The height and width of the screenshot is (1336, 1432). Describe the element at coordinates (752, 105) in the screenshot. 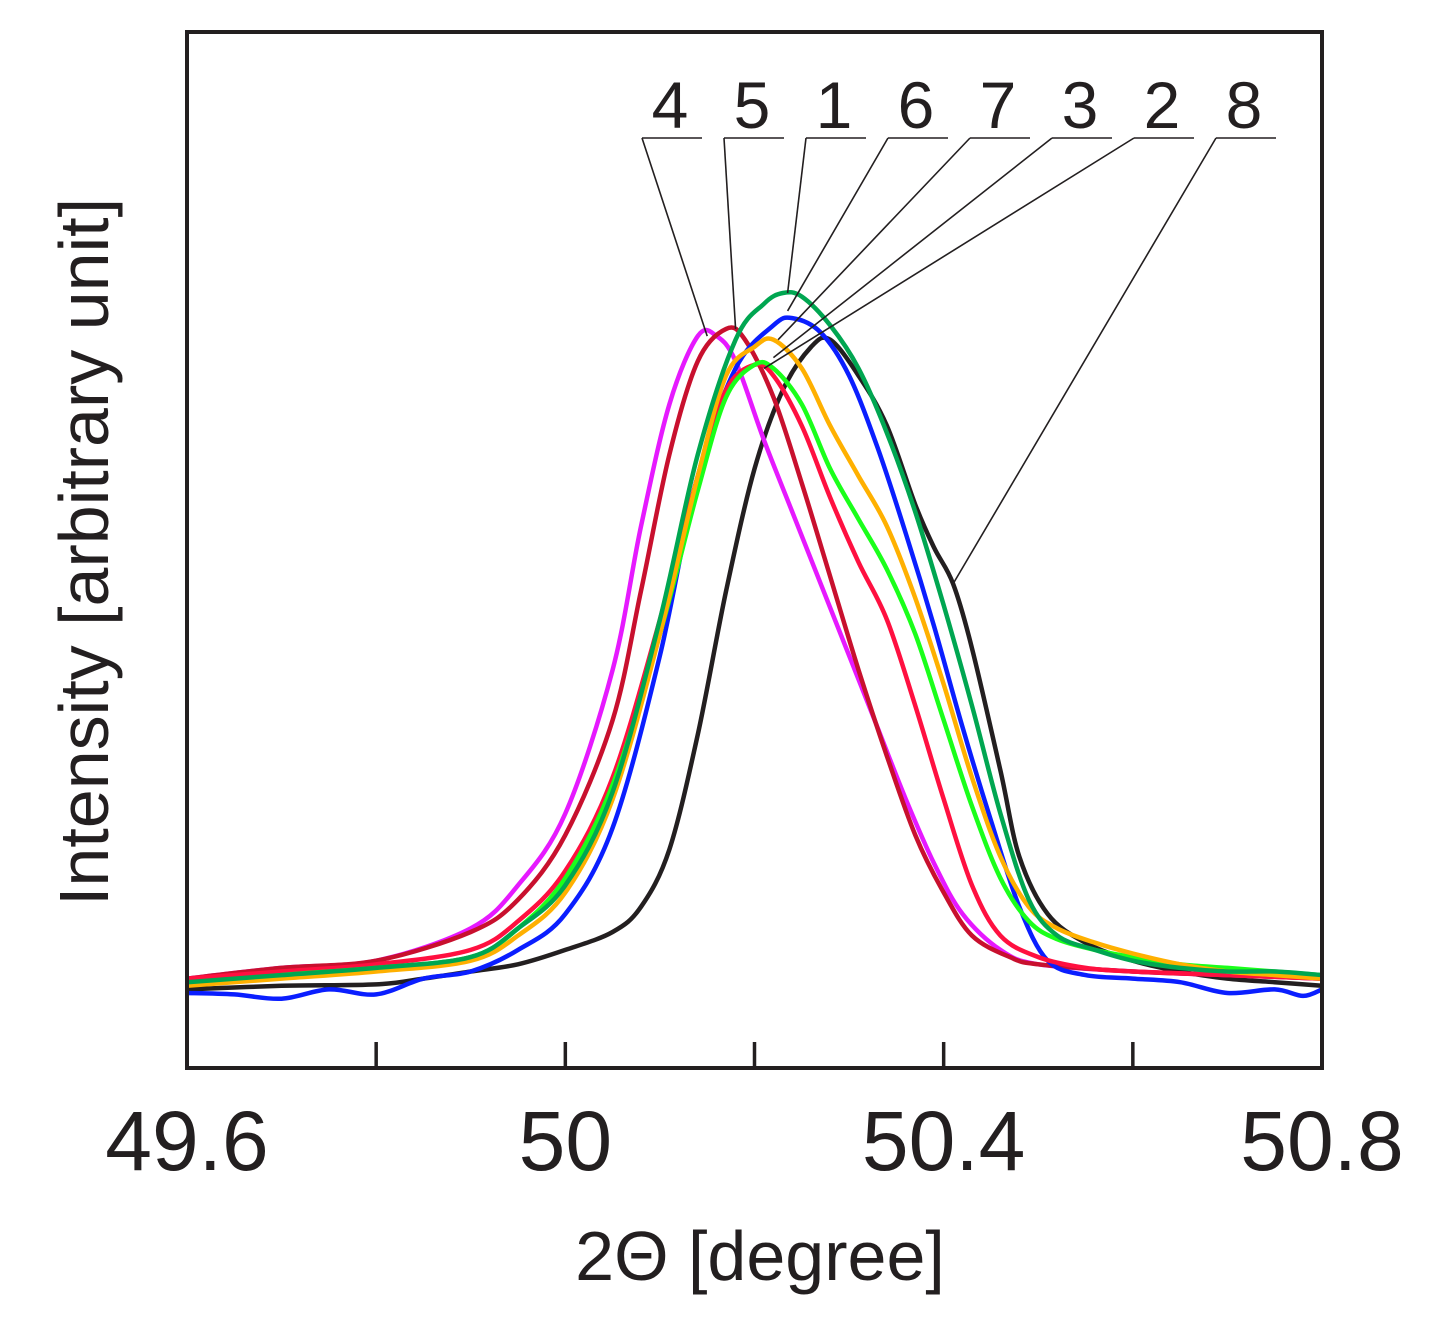

I see `series-label-5: 5` at that location.